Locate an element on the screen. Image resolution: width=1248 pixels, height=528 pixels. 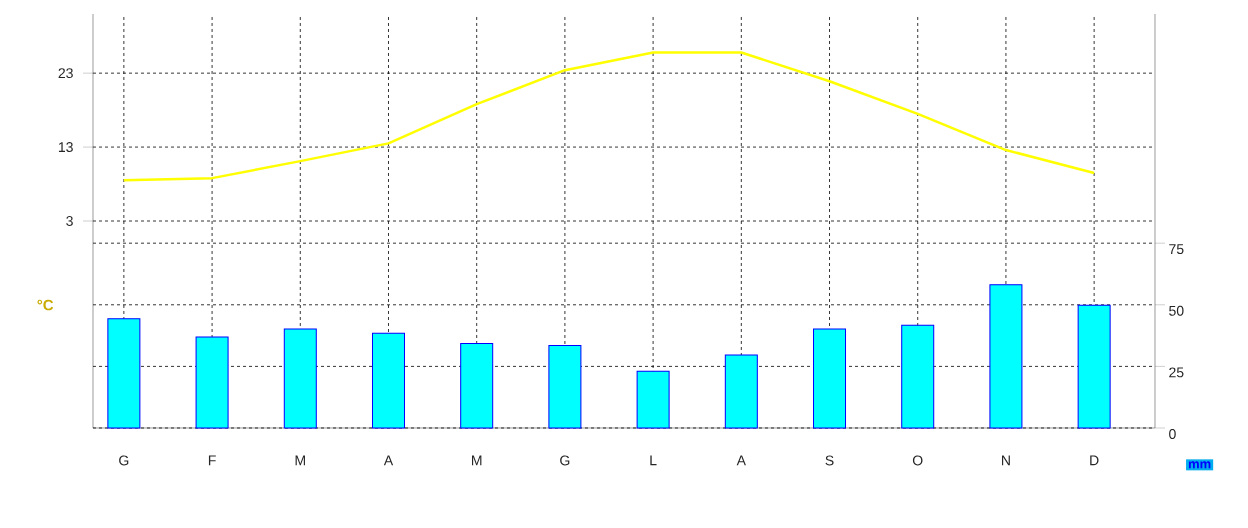
x-tick-label: S is located at coordinates (829, 460).